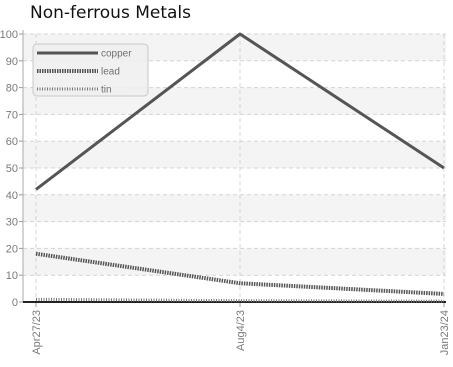 This screenshot has height=367, width=453. I want to click on y-tick-label: 90, so click(12, 62).